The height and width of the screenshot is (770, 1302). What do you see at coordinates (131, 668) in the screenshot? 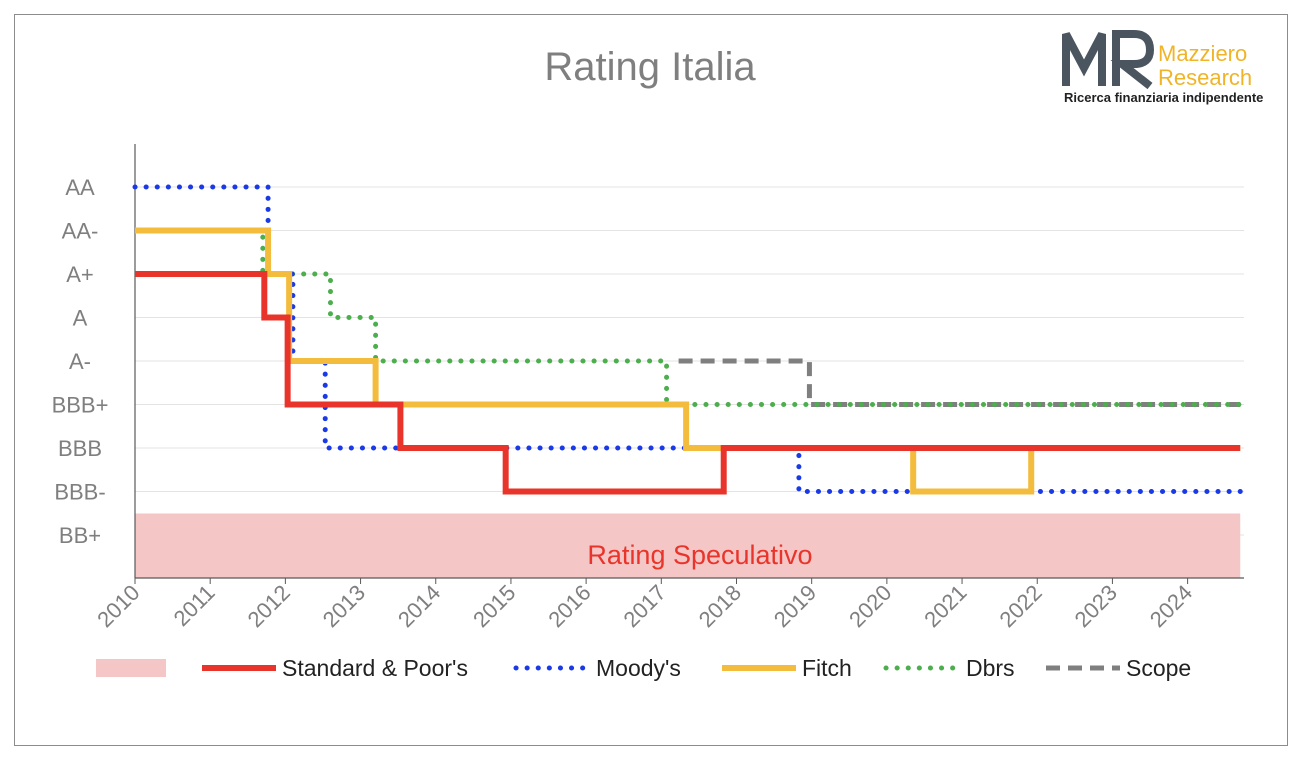
I see `legend-swatch-speculative` at bounding box center [131, 668].